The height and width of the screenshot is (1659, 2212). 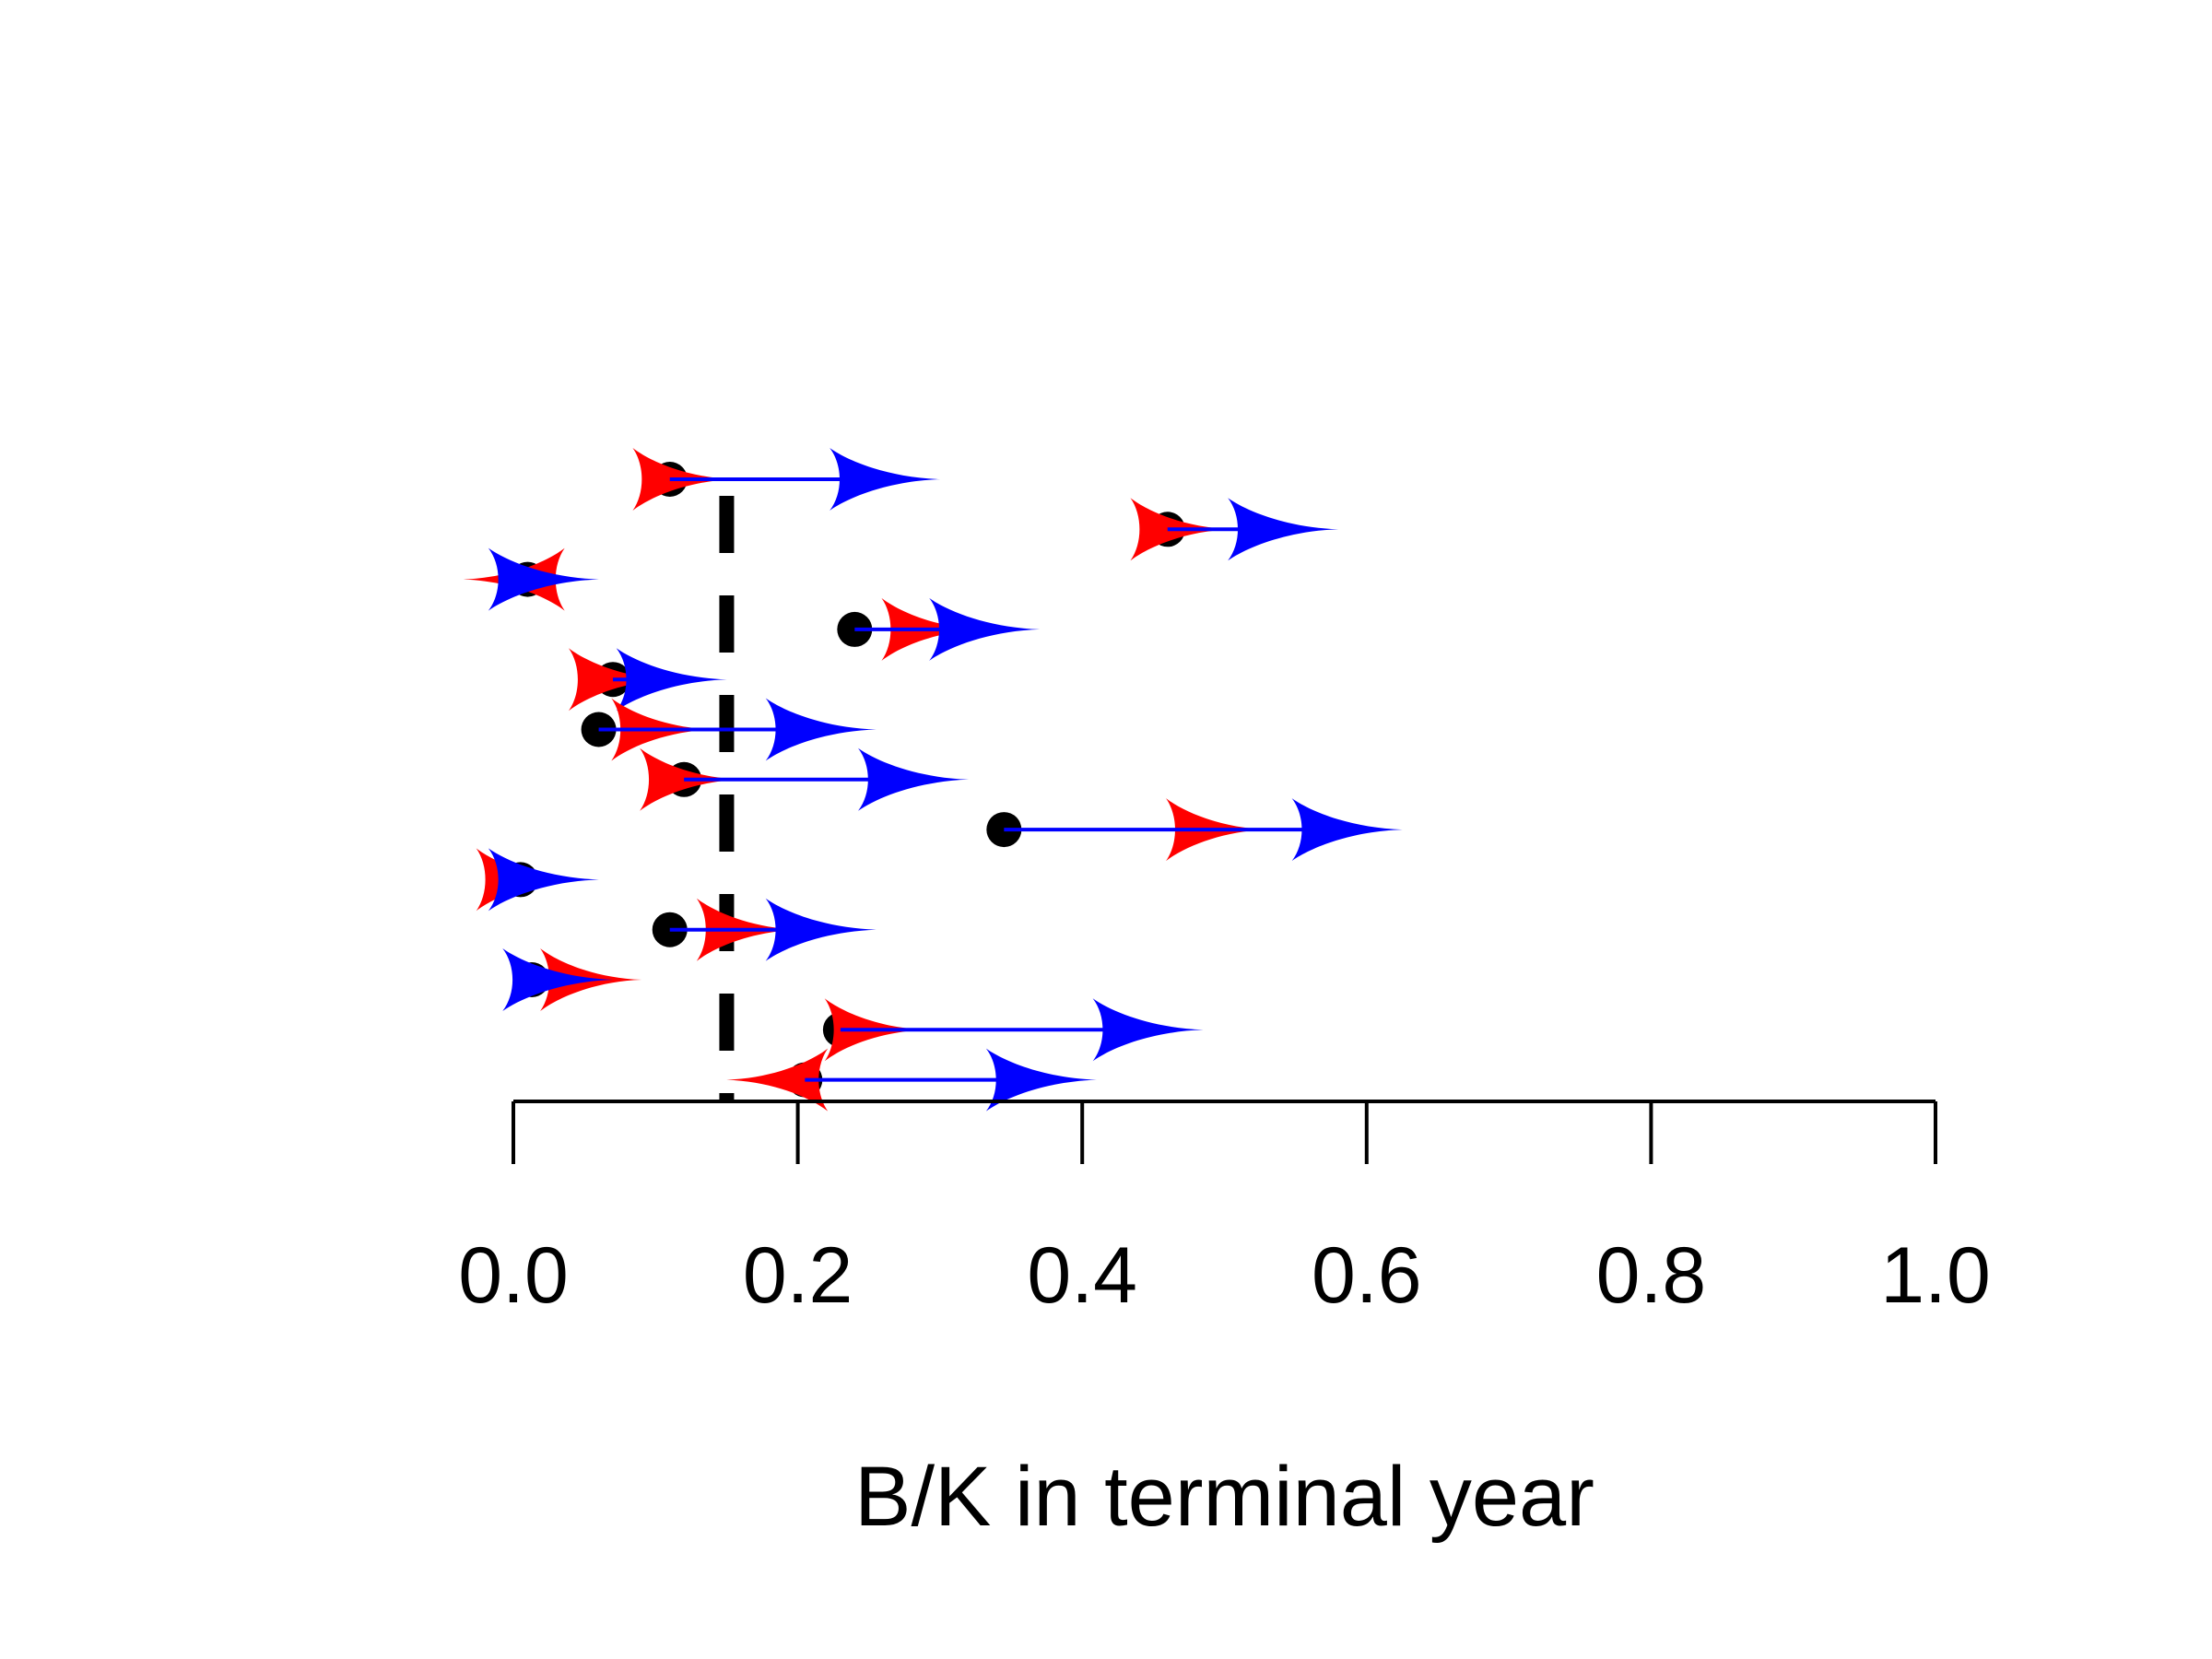 I want to click on x-tick-label: 0.4, so click(x=1082, y=1275).